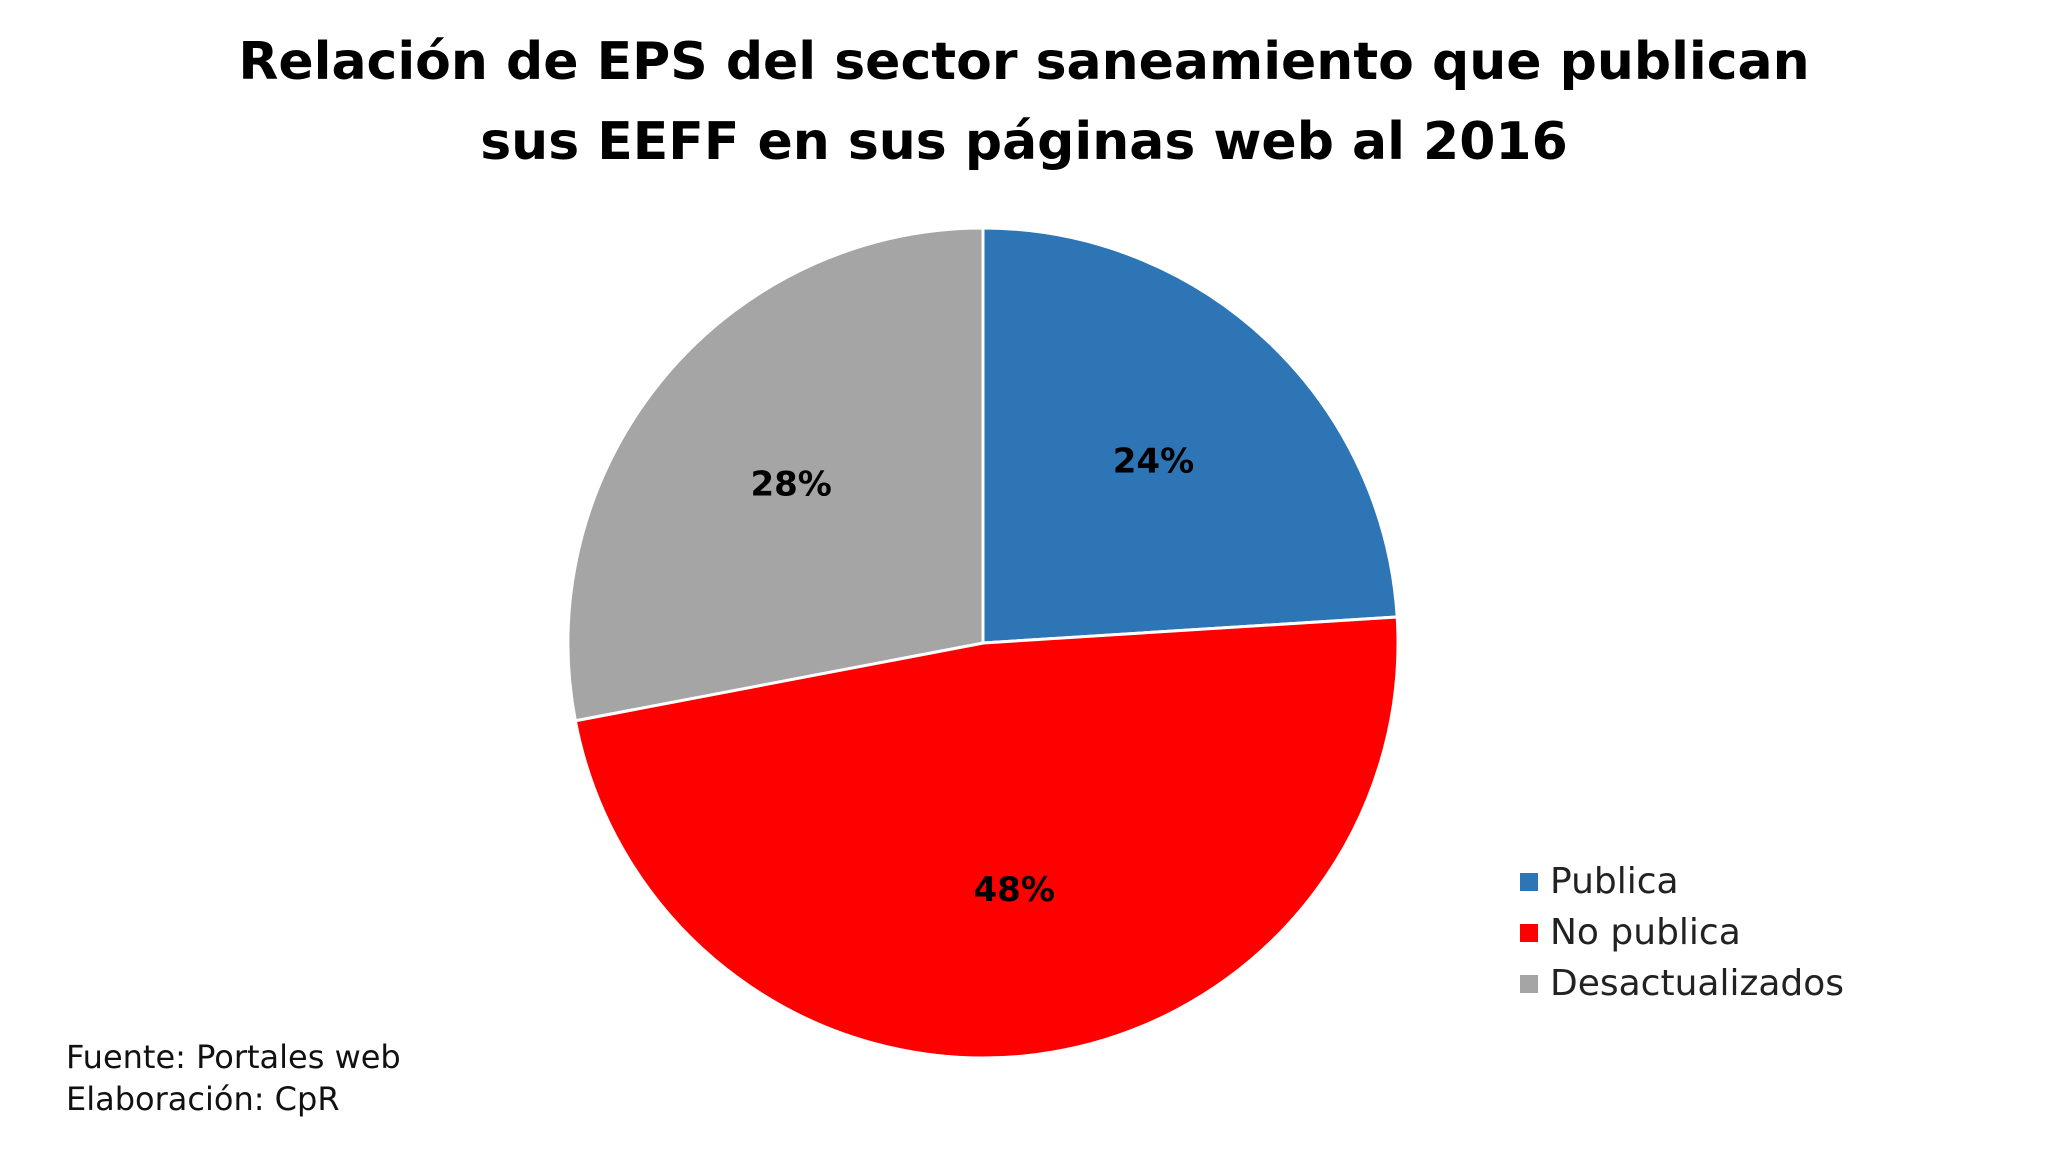 The image size is (2048, 1152). Describe the element at coordinates (1153, 461) in the screenshot. I see `data-label-publica: 24%` at that location.